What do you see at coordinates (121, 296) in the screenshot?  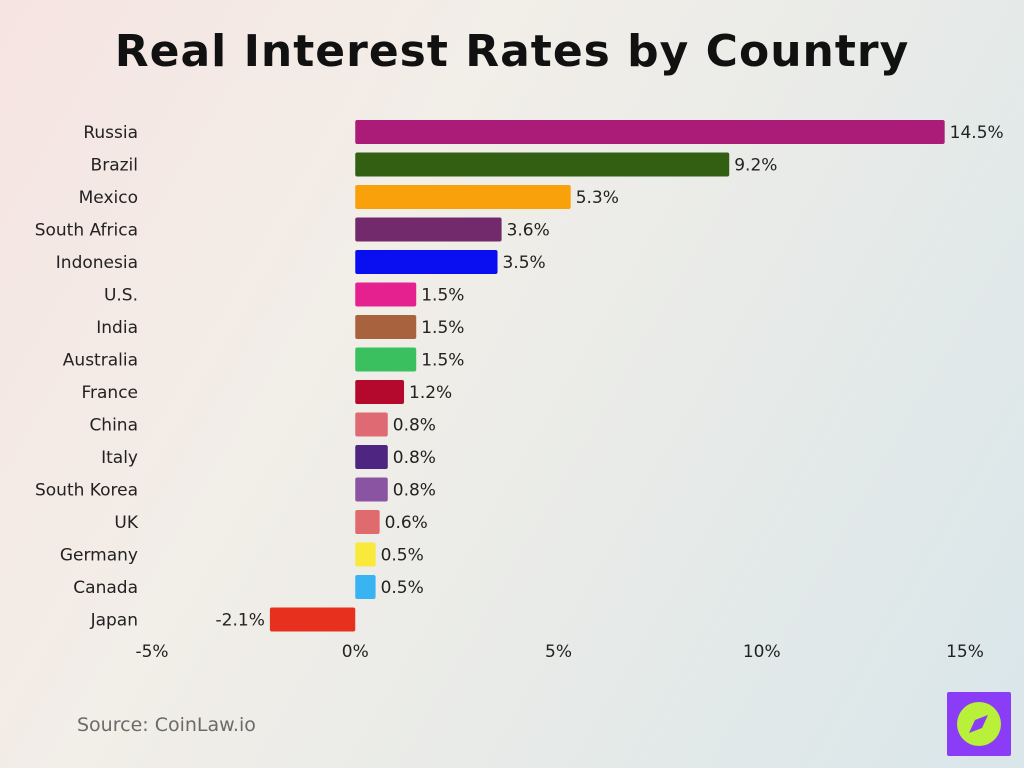 I see `category-label: U.S.` at bounding box center [121, 296].